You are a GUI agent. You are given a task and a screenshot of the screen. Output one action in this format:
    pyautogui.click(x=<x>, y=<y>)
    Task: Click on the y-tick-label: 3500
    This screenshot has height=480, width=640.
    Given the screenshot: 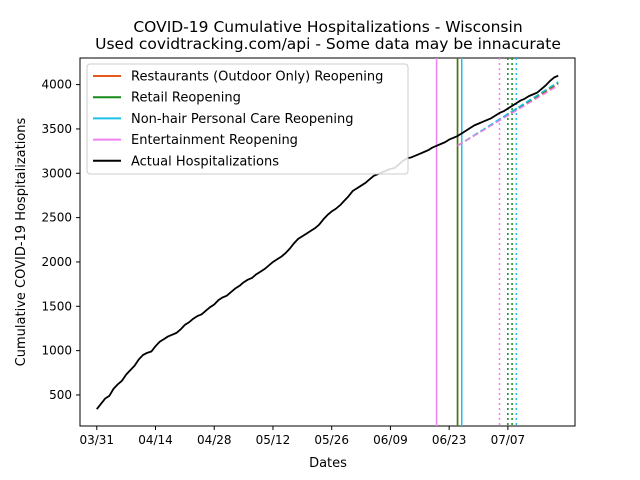 What is the action you would take?
    pyautogui.click(x=56, y=129)
    